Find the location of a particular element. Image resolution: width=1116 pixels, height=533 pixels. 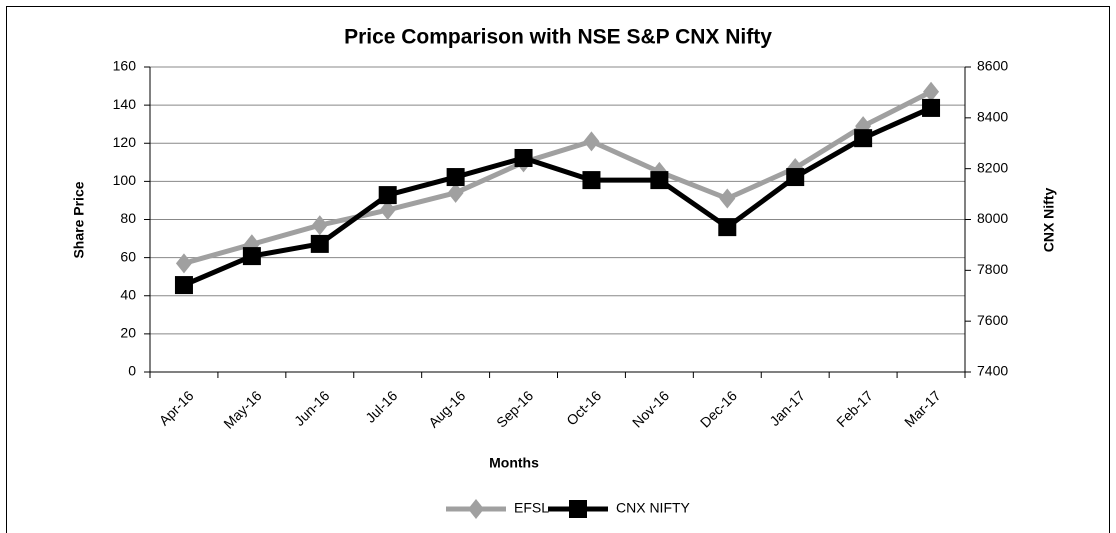

y-tick-label: 140 is located at coordinates (125, 104).